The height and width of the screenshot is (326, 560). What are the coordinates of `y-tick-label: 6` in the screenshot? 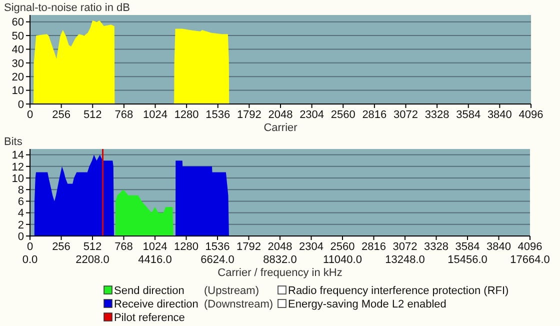 It's located at (21, 202).